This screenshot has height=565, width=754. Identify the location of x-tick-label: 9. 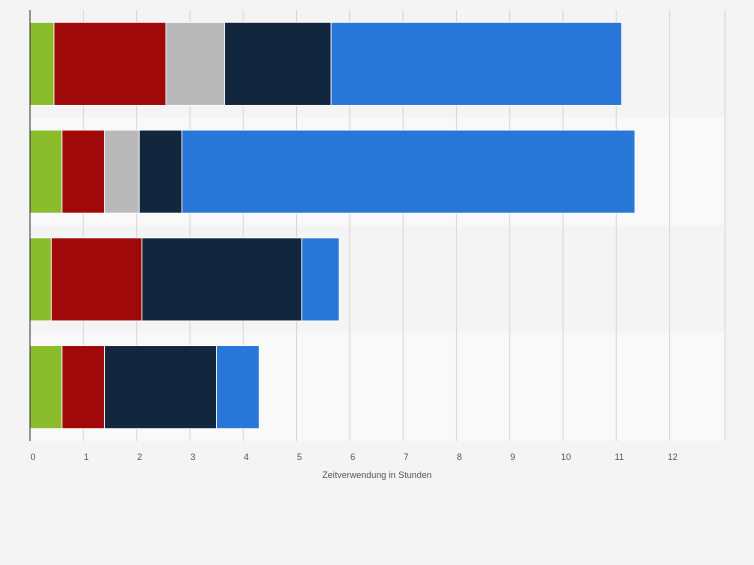
(512, 457).